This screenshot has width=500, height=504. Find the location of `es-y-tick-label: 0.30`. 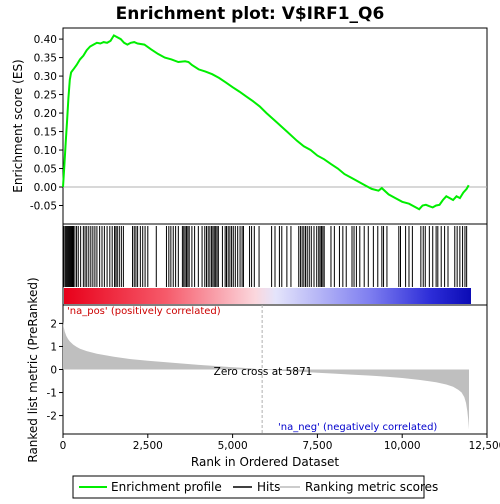

es-y-tick-label: 0.30 is located at coordinates (45, 77).